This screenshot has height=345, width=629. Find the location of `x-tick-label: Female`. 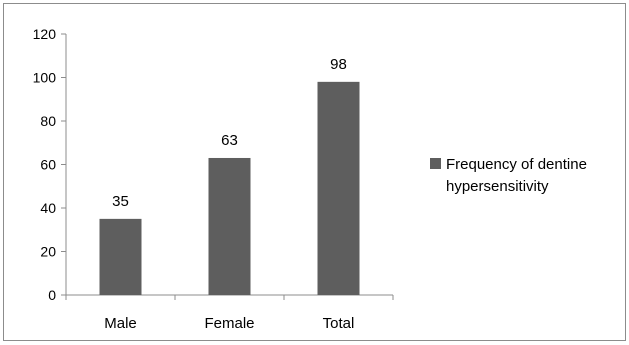

x-tick-label: Female is located at coordinates (229, 323).